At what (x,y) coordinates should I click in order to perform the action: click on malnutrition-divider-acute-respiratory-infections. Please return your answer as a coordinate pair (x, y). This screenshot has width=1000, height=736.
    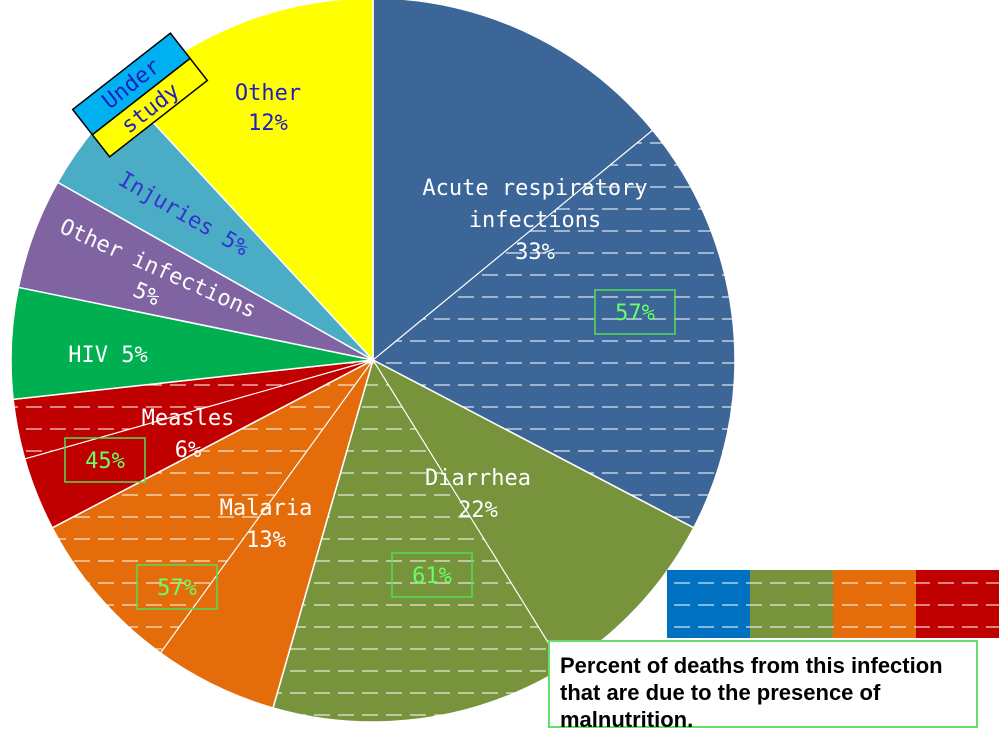
    Looking at the image, I should click on (513, 245).